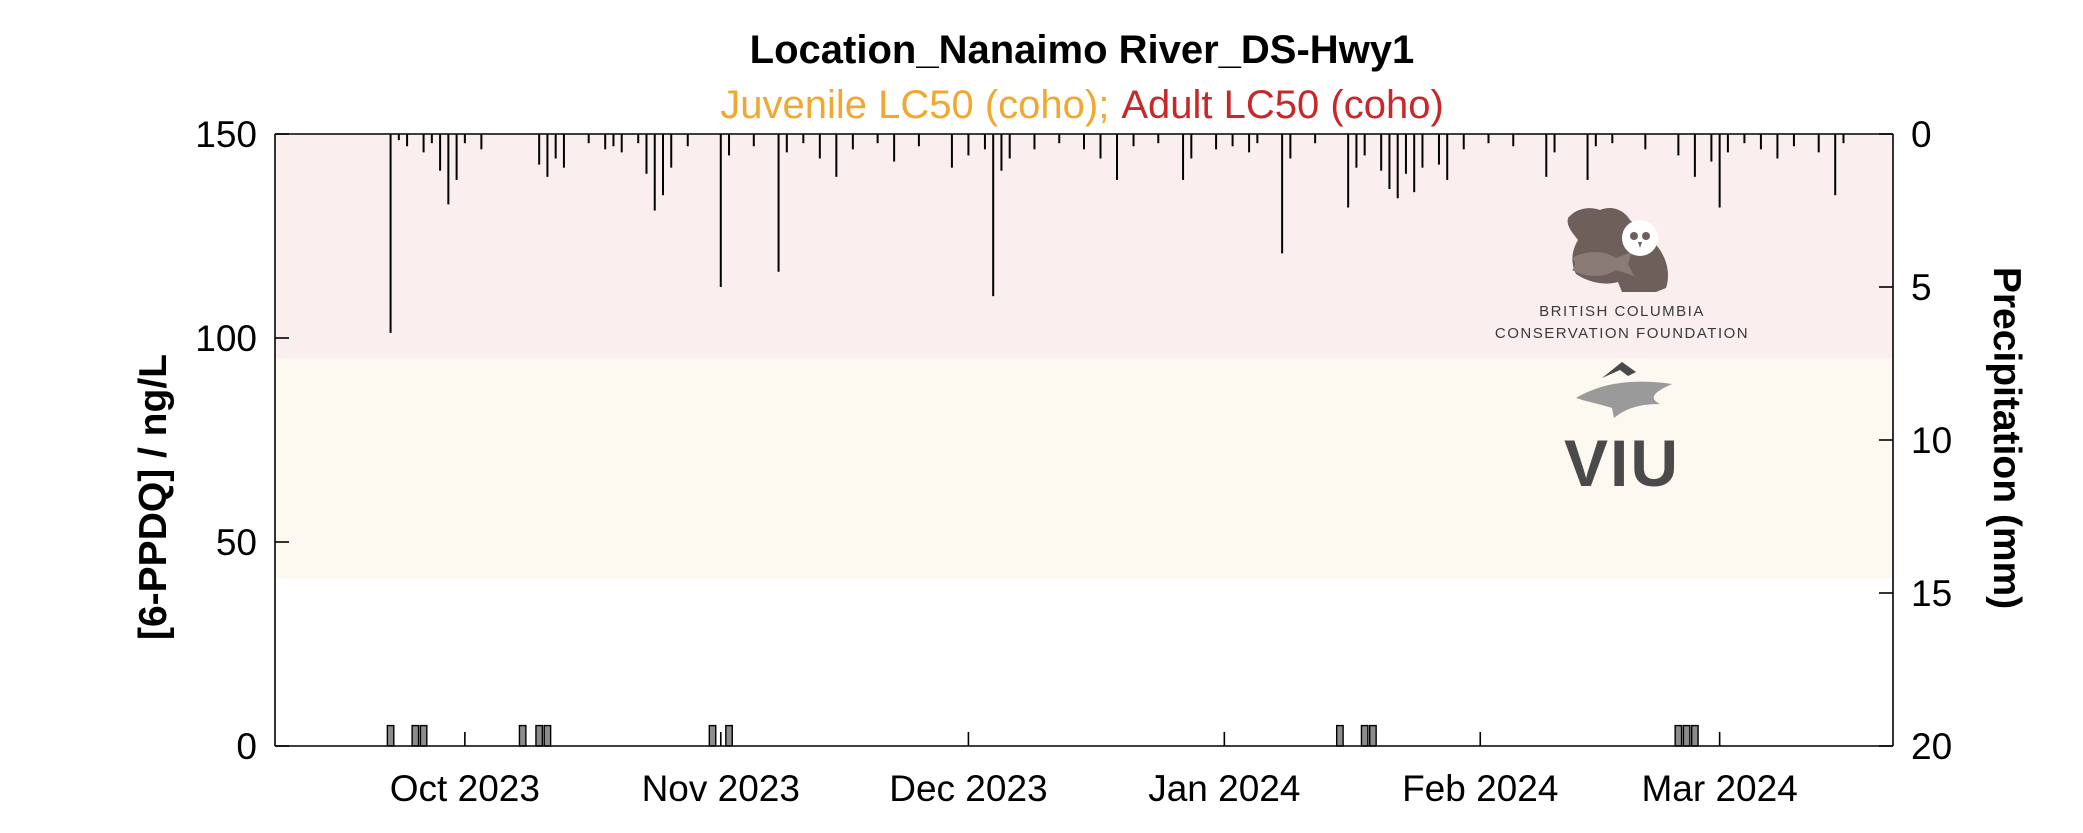  I want to click on x-tick-label-2: Dec 2023, so click(968, 788).